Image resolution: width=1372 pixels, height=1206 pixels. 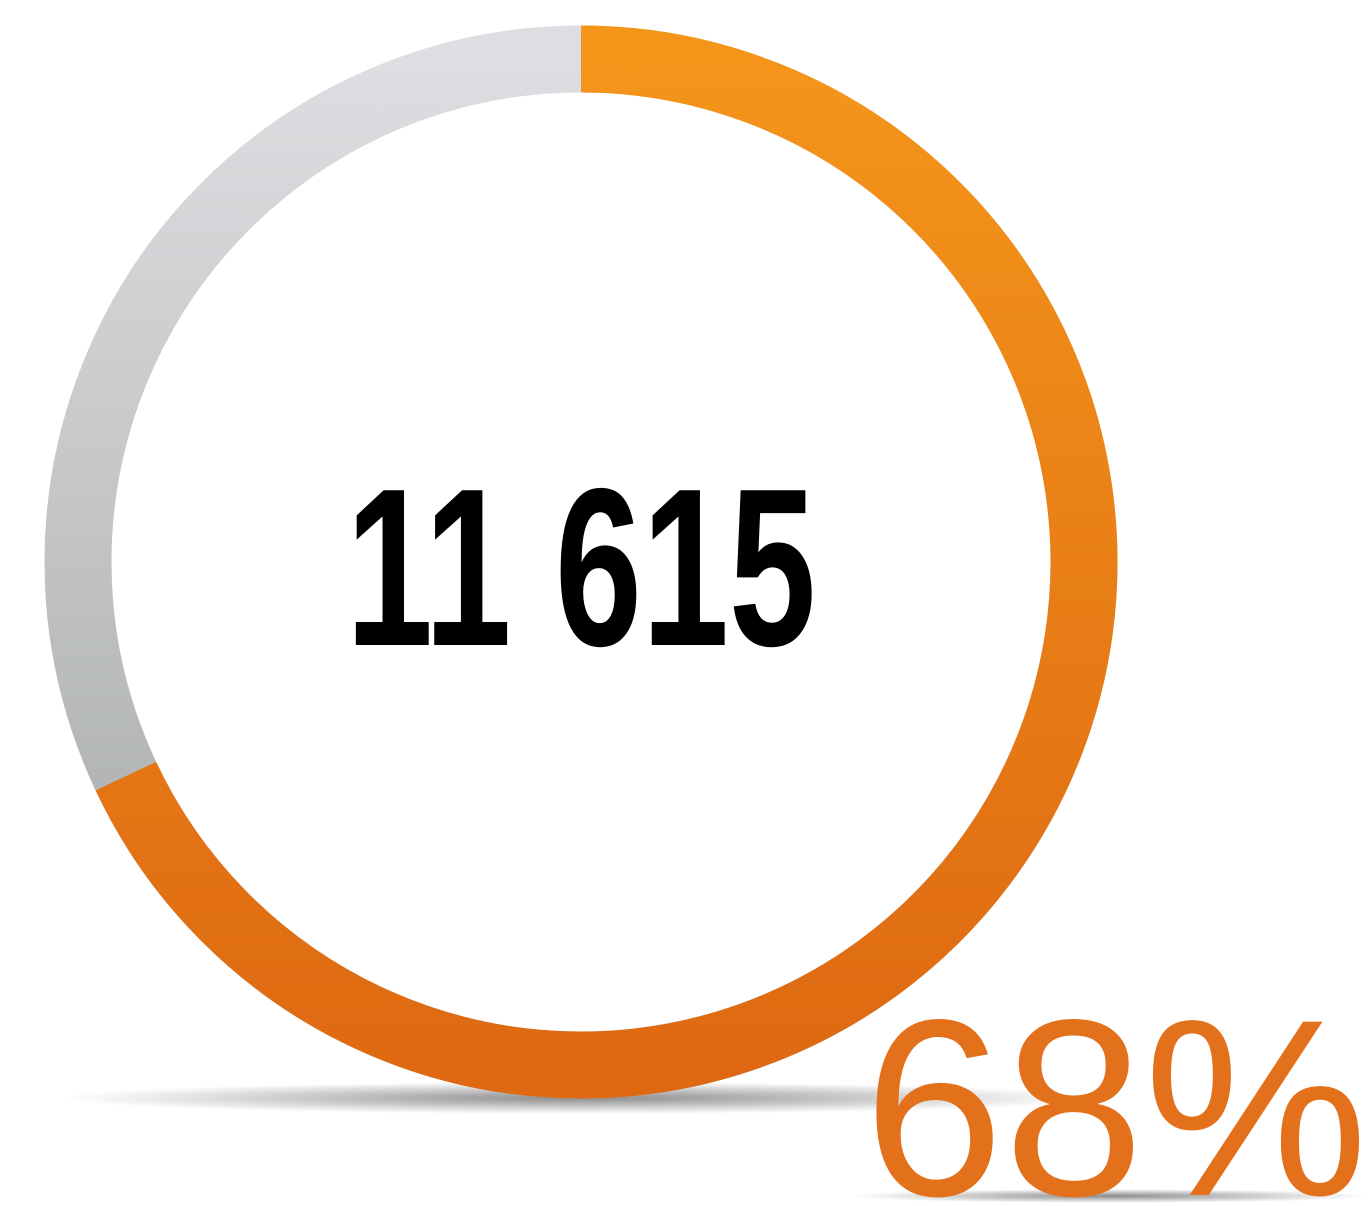 I want to click on value-label: 68%, so click(x=1116, y=1087).